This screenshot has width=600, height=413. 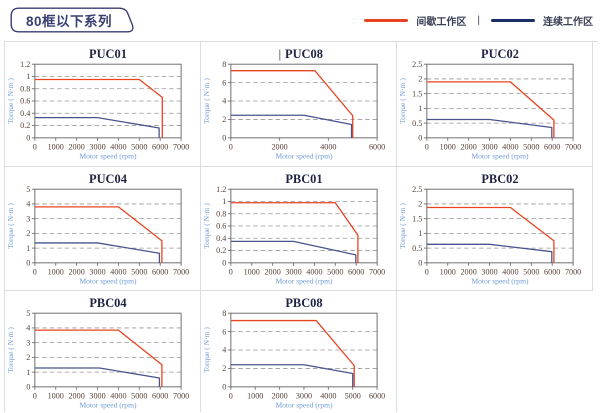 I want to click on y-tick-label: 8, so click(x=224, y=64).